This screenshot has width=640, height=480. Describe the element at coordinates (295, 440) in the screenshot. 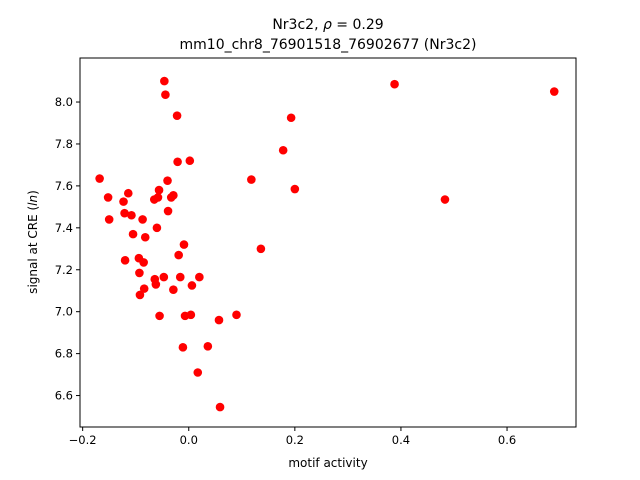

I see `x-tick-label: 0.2` at that location.